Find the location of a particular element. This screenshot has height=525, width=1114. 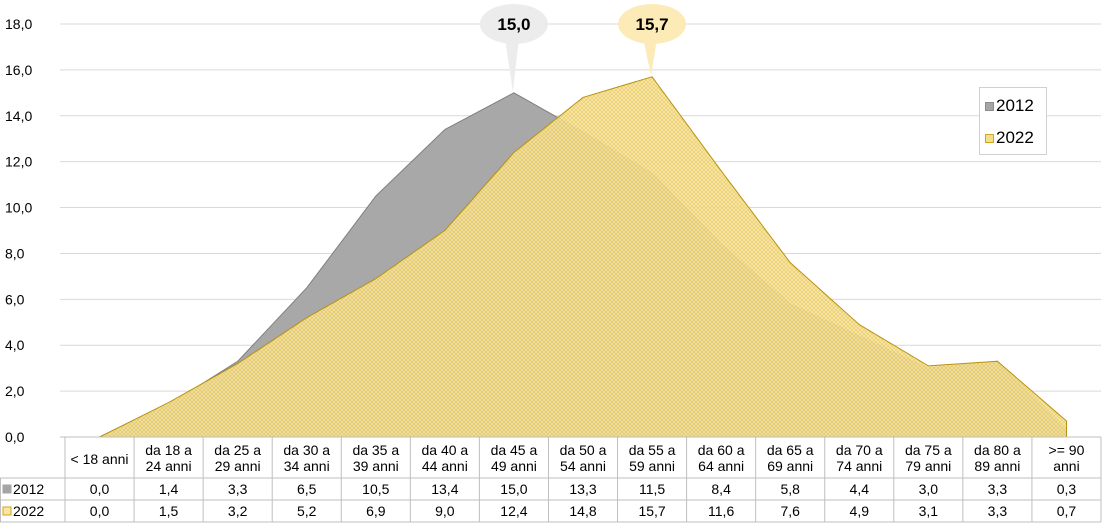

x-tick-label: 54 anni is located at coordinates (583, 466).